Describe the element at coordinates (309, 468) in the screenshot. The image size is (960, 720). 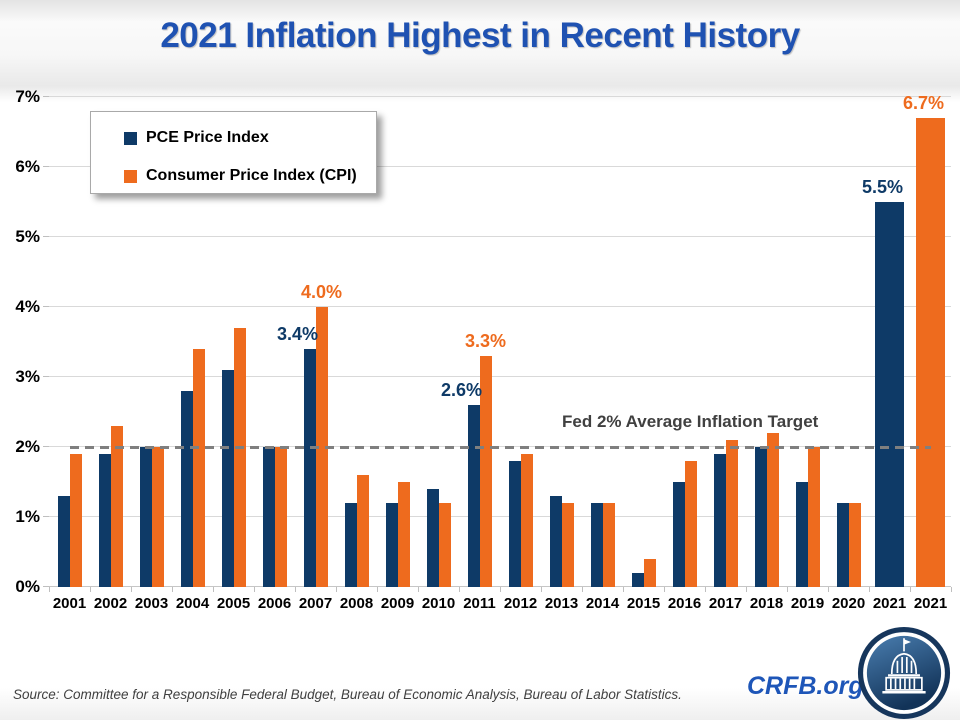
I see `bar-pce-2007` at that location.